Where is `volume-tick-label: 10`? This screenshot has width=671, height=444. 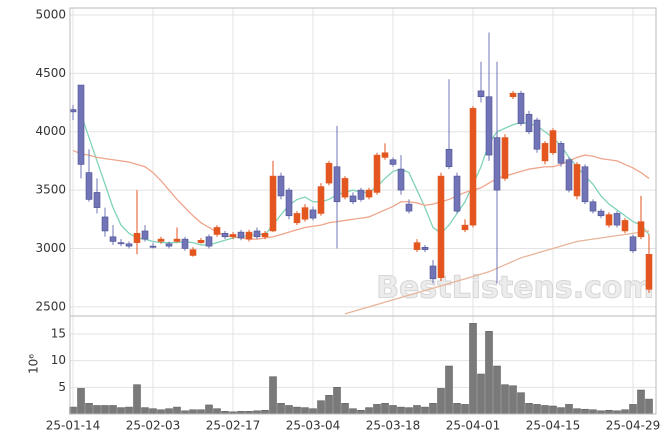
volume-tick-label: 10 is located at coordinates (58, 360).